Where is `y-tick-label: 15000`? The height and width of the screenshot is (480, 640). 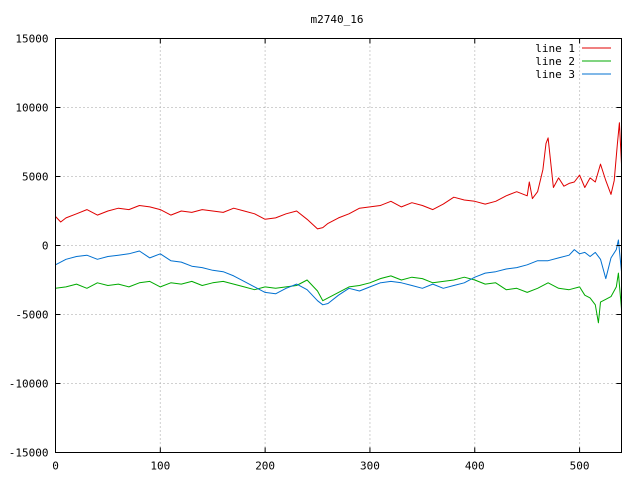 y-tick-label: 15000 is located at coordinates (31, 39).